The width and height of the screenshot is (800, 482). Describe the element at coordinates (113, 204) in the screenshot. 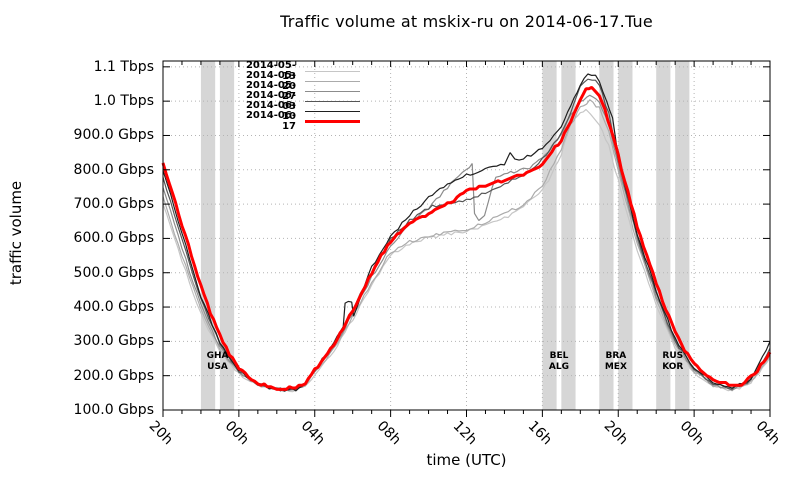

I see `y-tick-label: 700.0 Gbps` at that location.